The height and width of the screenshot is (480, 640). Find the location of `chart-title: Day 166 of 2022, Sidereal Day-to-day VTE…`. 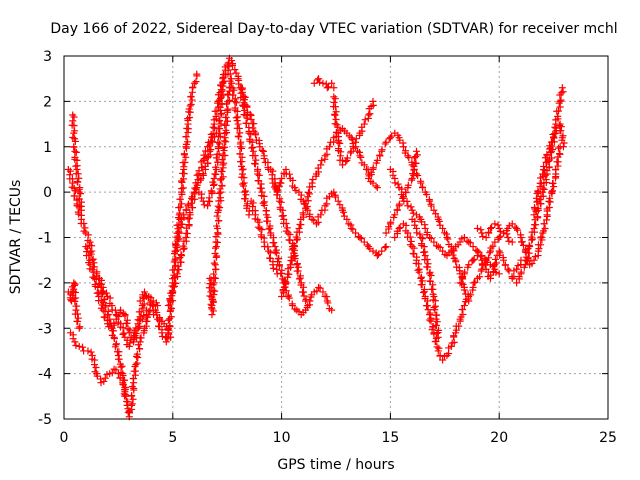

chart-title: Day 166 of 2022, Sidereal Day-to-day VTE… is located at coordinates (333, 29).